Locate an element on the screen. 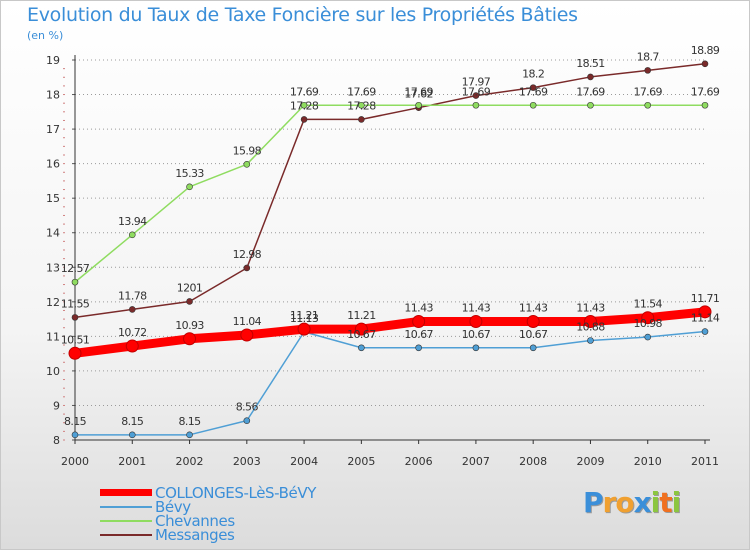 Image resolution: width=750 pixels, height=550 pixels. logo-letter: t is located at coordinates (665, 502).